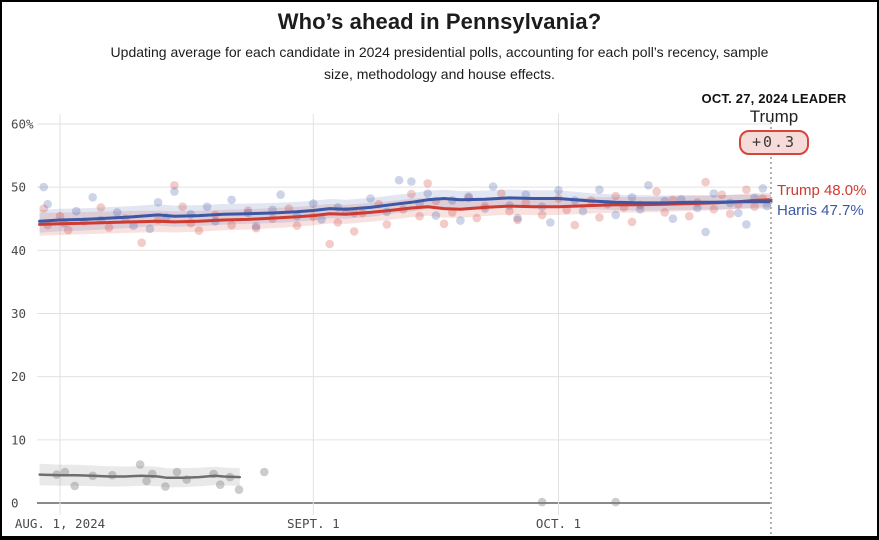 Image resolution: width=879 pixels, height=540 pixels. Describe the element at coordinates (774, 98) in the screenshot. I see `leader-date-label: OCT. 27, 2024 LEADER` at that location.